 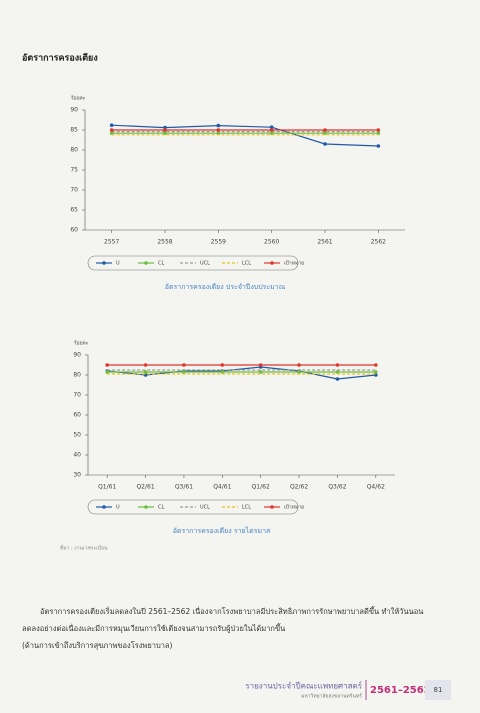 I want to click on x-tick-label: 2560, so click(x=271, y=242).